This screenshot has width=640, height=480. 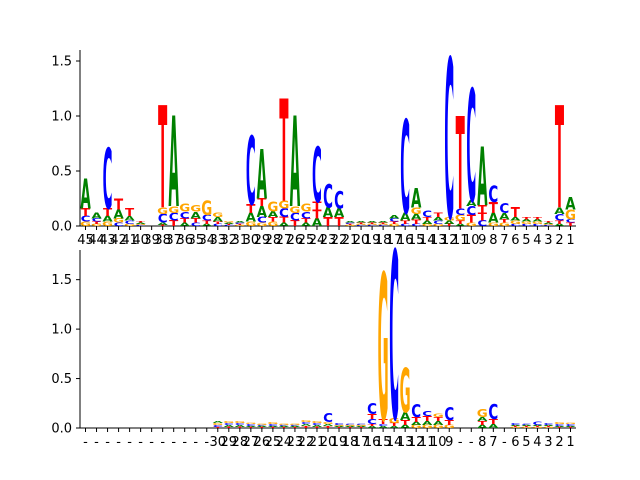 I want to click on x-tick-label: 29, so click(x=262, y=240).